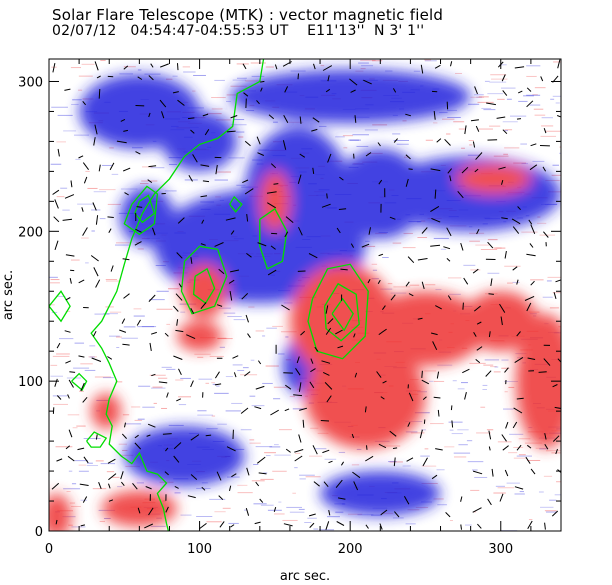 The image size is (612, 585). I want to click on y-tick-label: 0, so click(39, 532).